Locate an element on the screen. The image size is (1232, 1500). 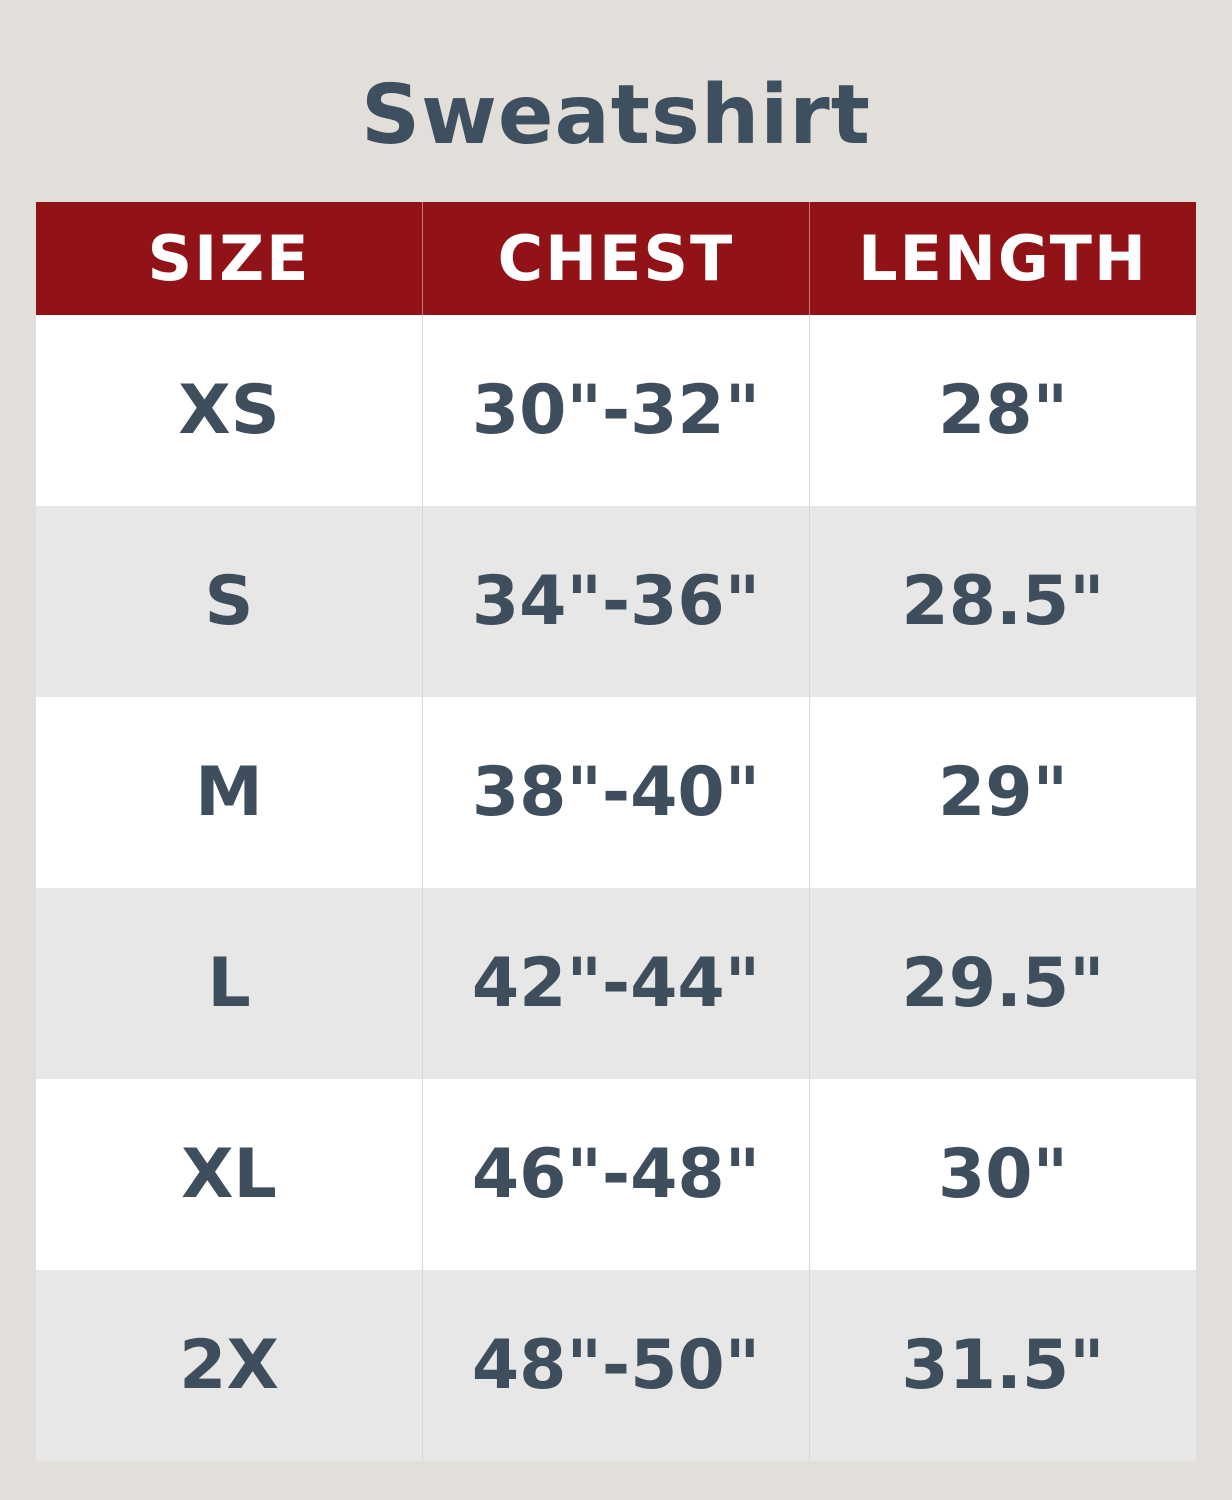
header-size: SIZE is located at coordinates (229, 258).